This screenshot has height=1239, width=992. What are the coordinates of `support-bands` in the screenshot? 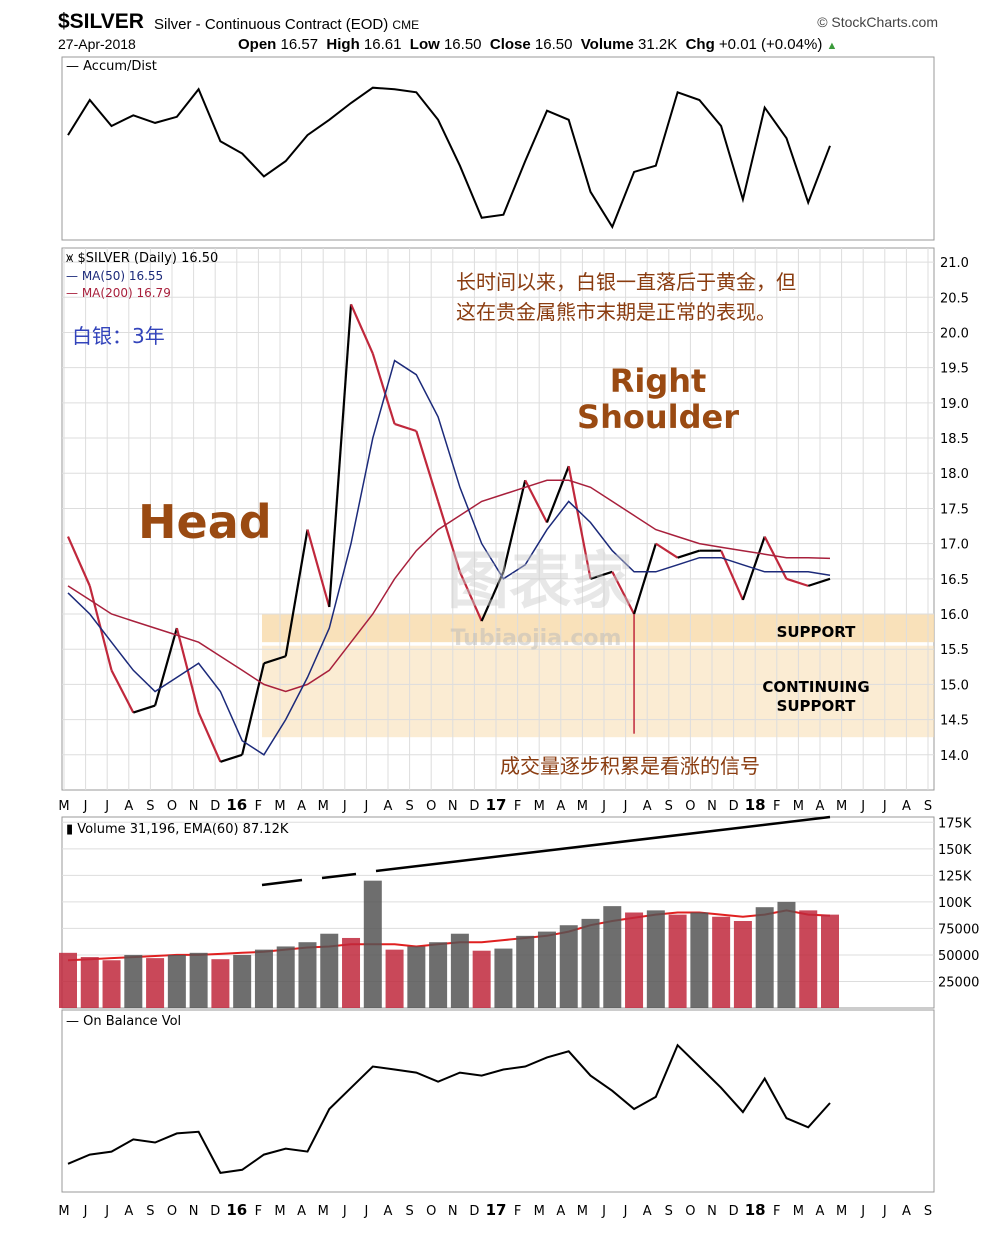 It's located at (598, 676).